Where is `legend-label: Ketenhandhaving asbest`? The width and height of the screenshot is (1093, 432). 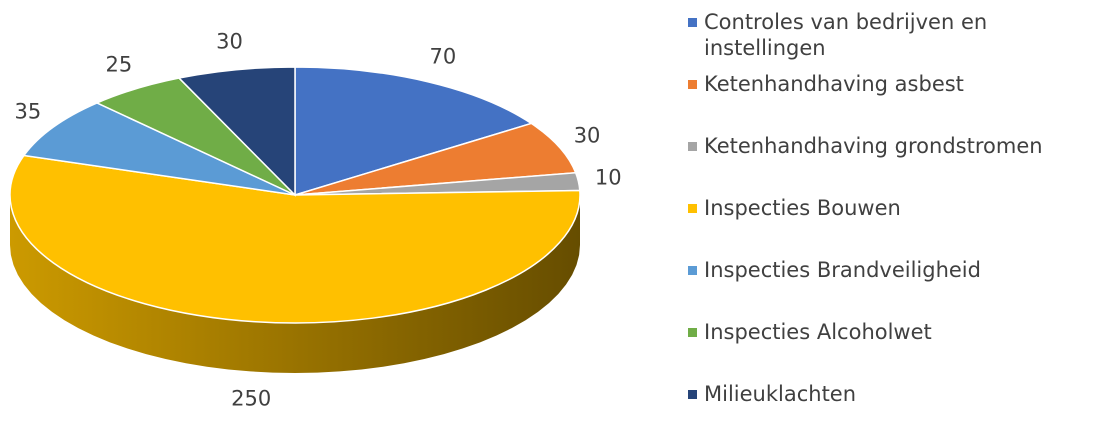
legend-label: Ketenhandhaving asbest is located at coordinates (834, 84).